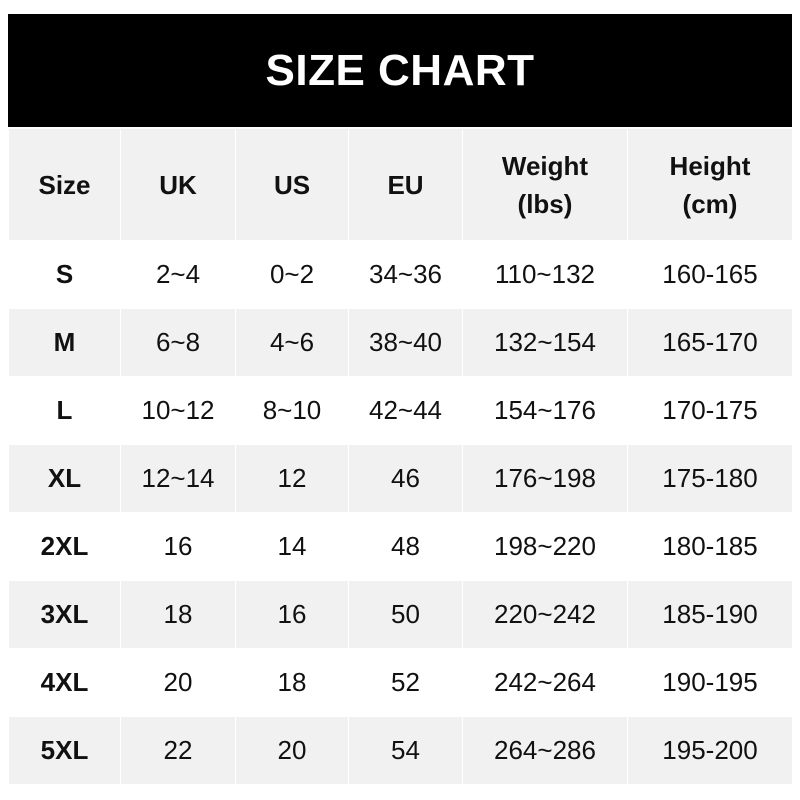 The height and width of the screenshot is (800, 800). What do you see at coordinates (545, 342) in the screenshot?
I see `table-cell: 132~154` at bounding box center [545, 342].